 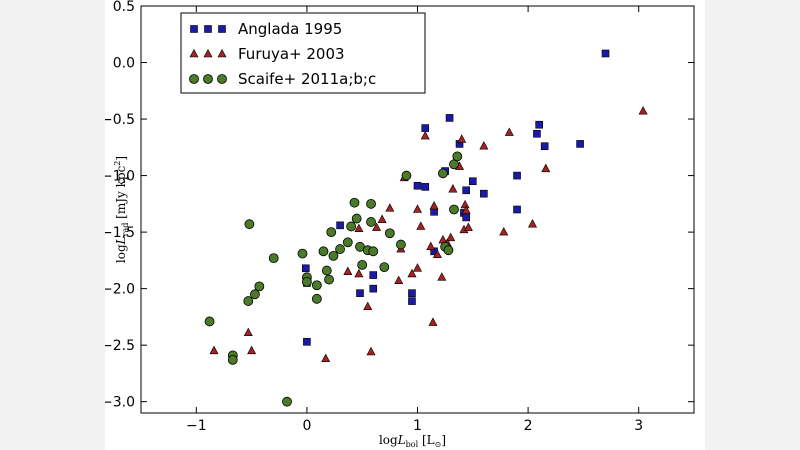 I want to click on y-tick-label: −1.5, so click(x=120, y=233).